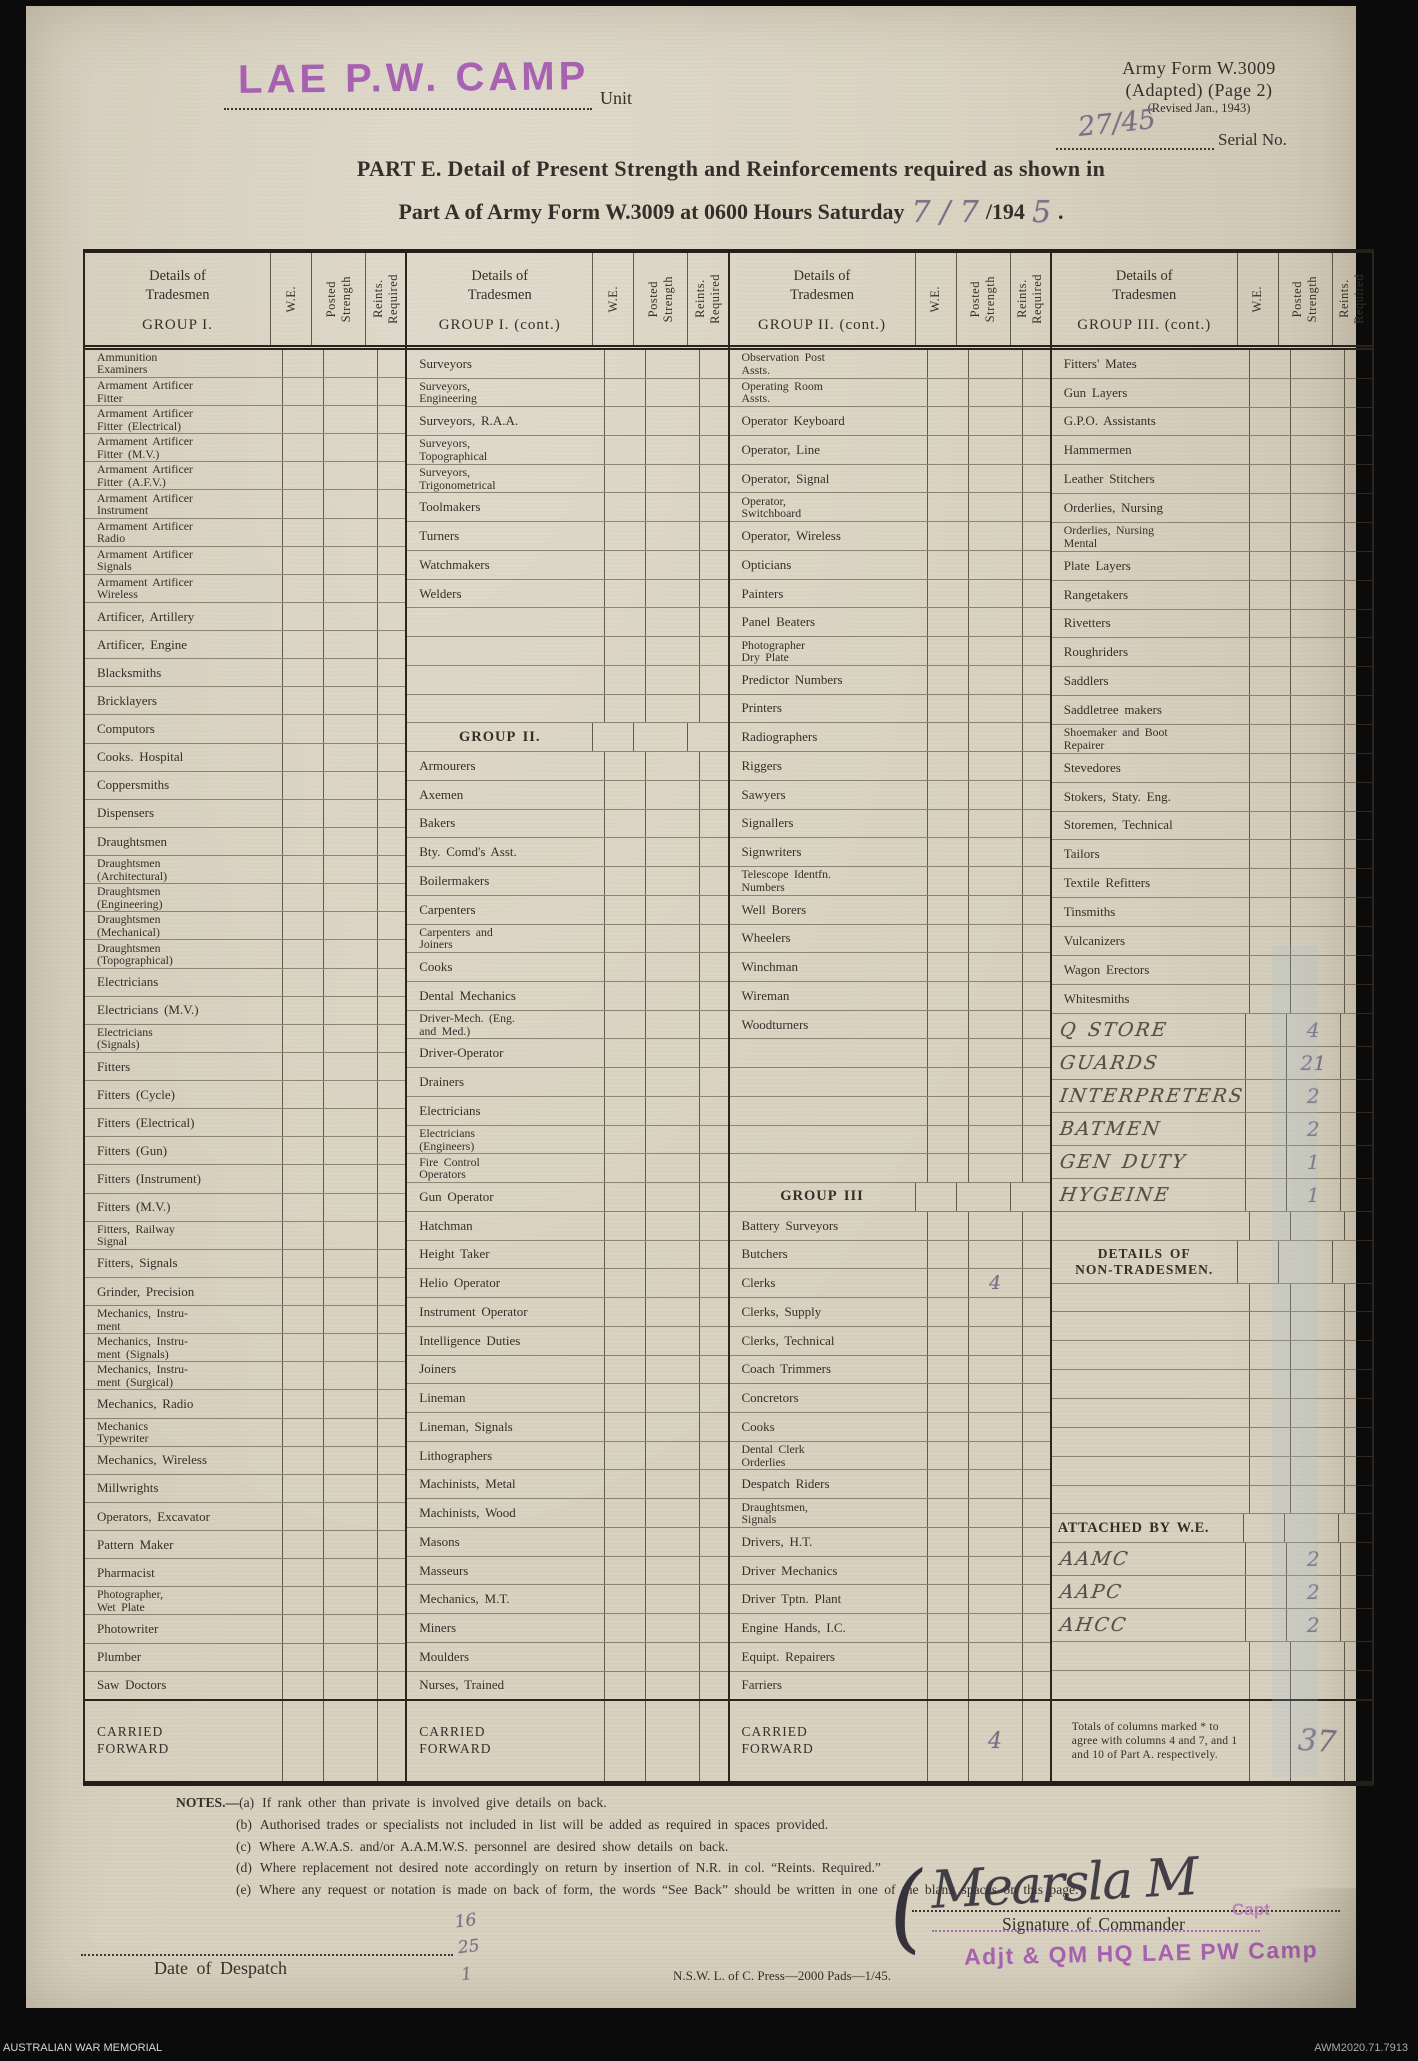  What do you see at coordinates (567, 996) in the screenshot?
I see `table-row: Dental Mechanics` at bounding box center [567, 996].